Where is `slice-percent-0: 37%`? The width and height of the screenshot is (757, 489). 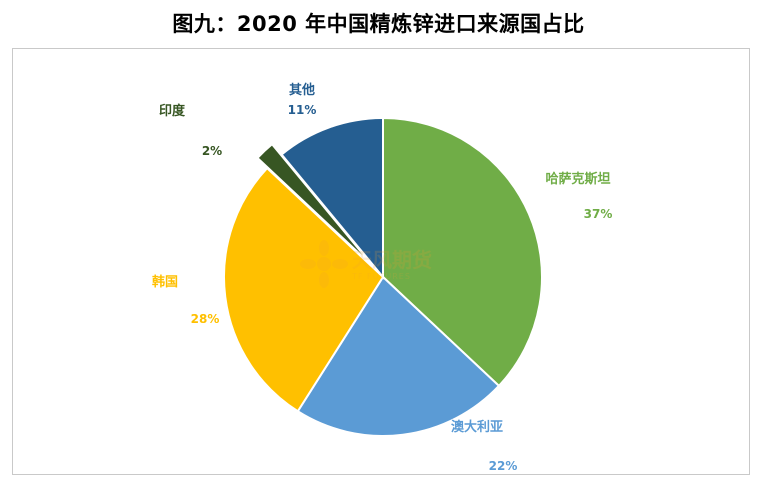 slice-percent-0: 37% is located at coordinates (598, 214).